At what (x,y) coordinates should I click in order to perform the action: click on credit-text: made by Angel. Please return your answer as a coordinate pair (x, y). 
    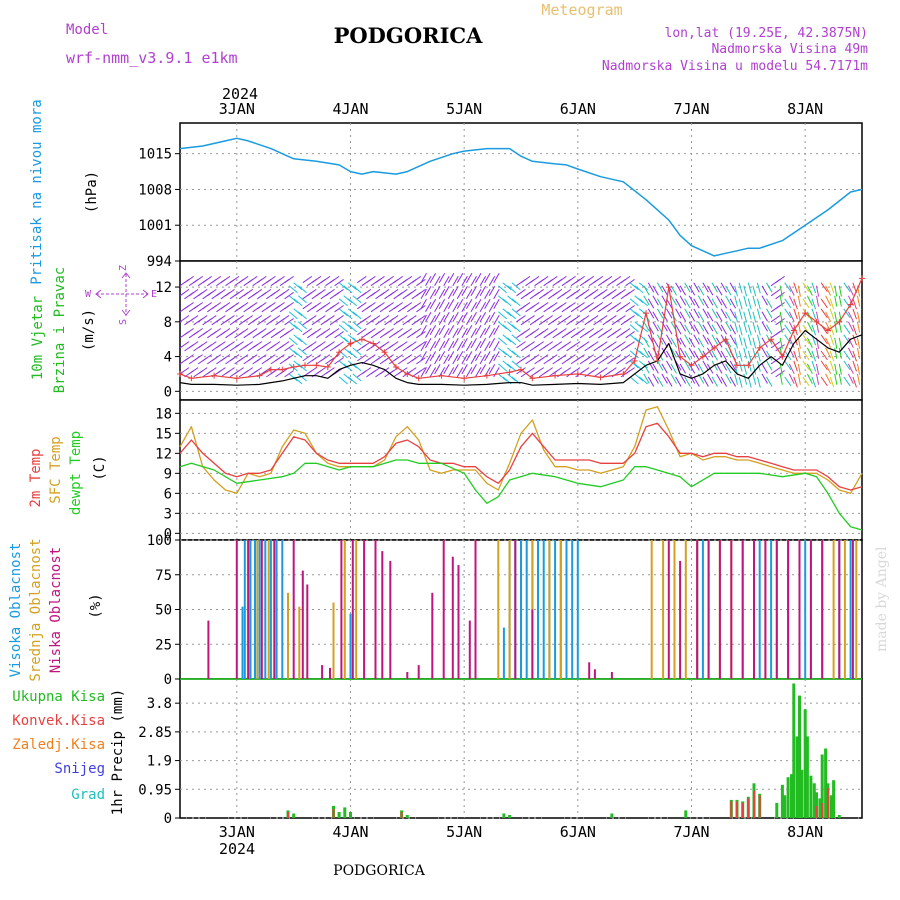
    Looking at the image, I should click on (882, 599).